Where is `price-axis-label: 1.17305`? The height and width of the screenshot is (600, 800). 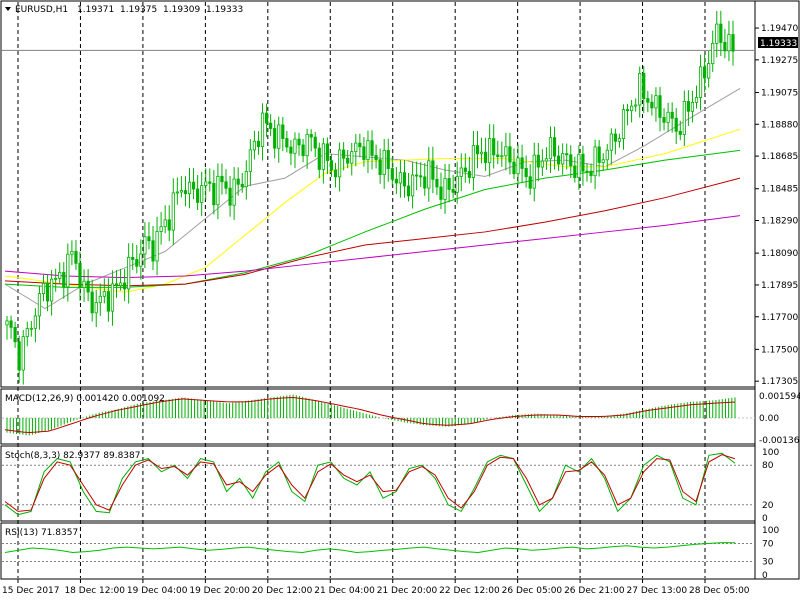 price-axis-label: 1.17305 is located at coordinates (779, 382).